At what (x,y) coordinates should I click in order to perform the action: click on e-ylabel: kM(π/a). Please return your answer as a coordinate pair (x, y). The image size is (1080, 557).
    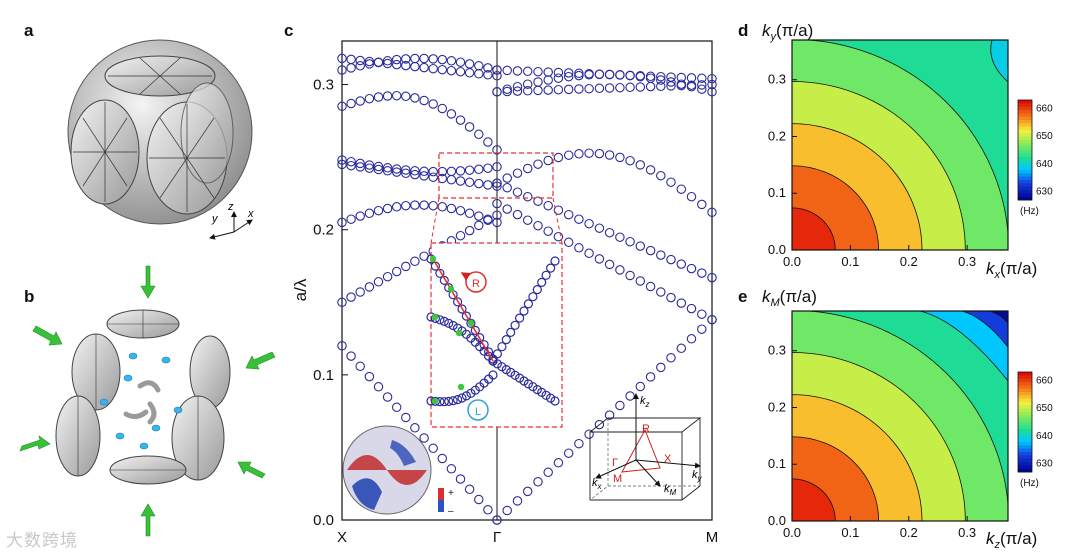
    Looking at the image, I should click on (789, 298).